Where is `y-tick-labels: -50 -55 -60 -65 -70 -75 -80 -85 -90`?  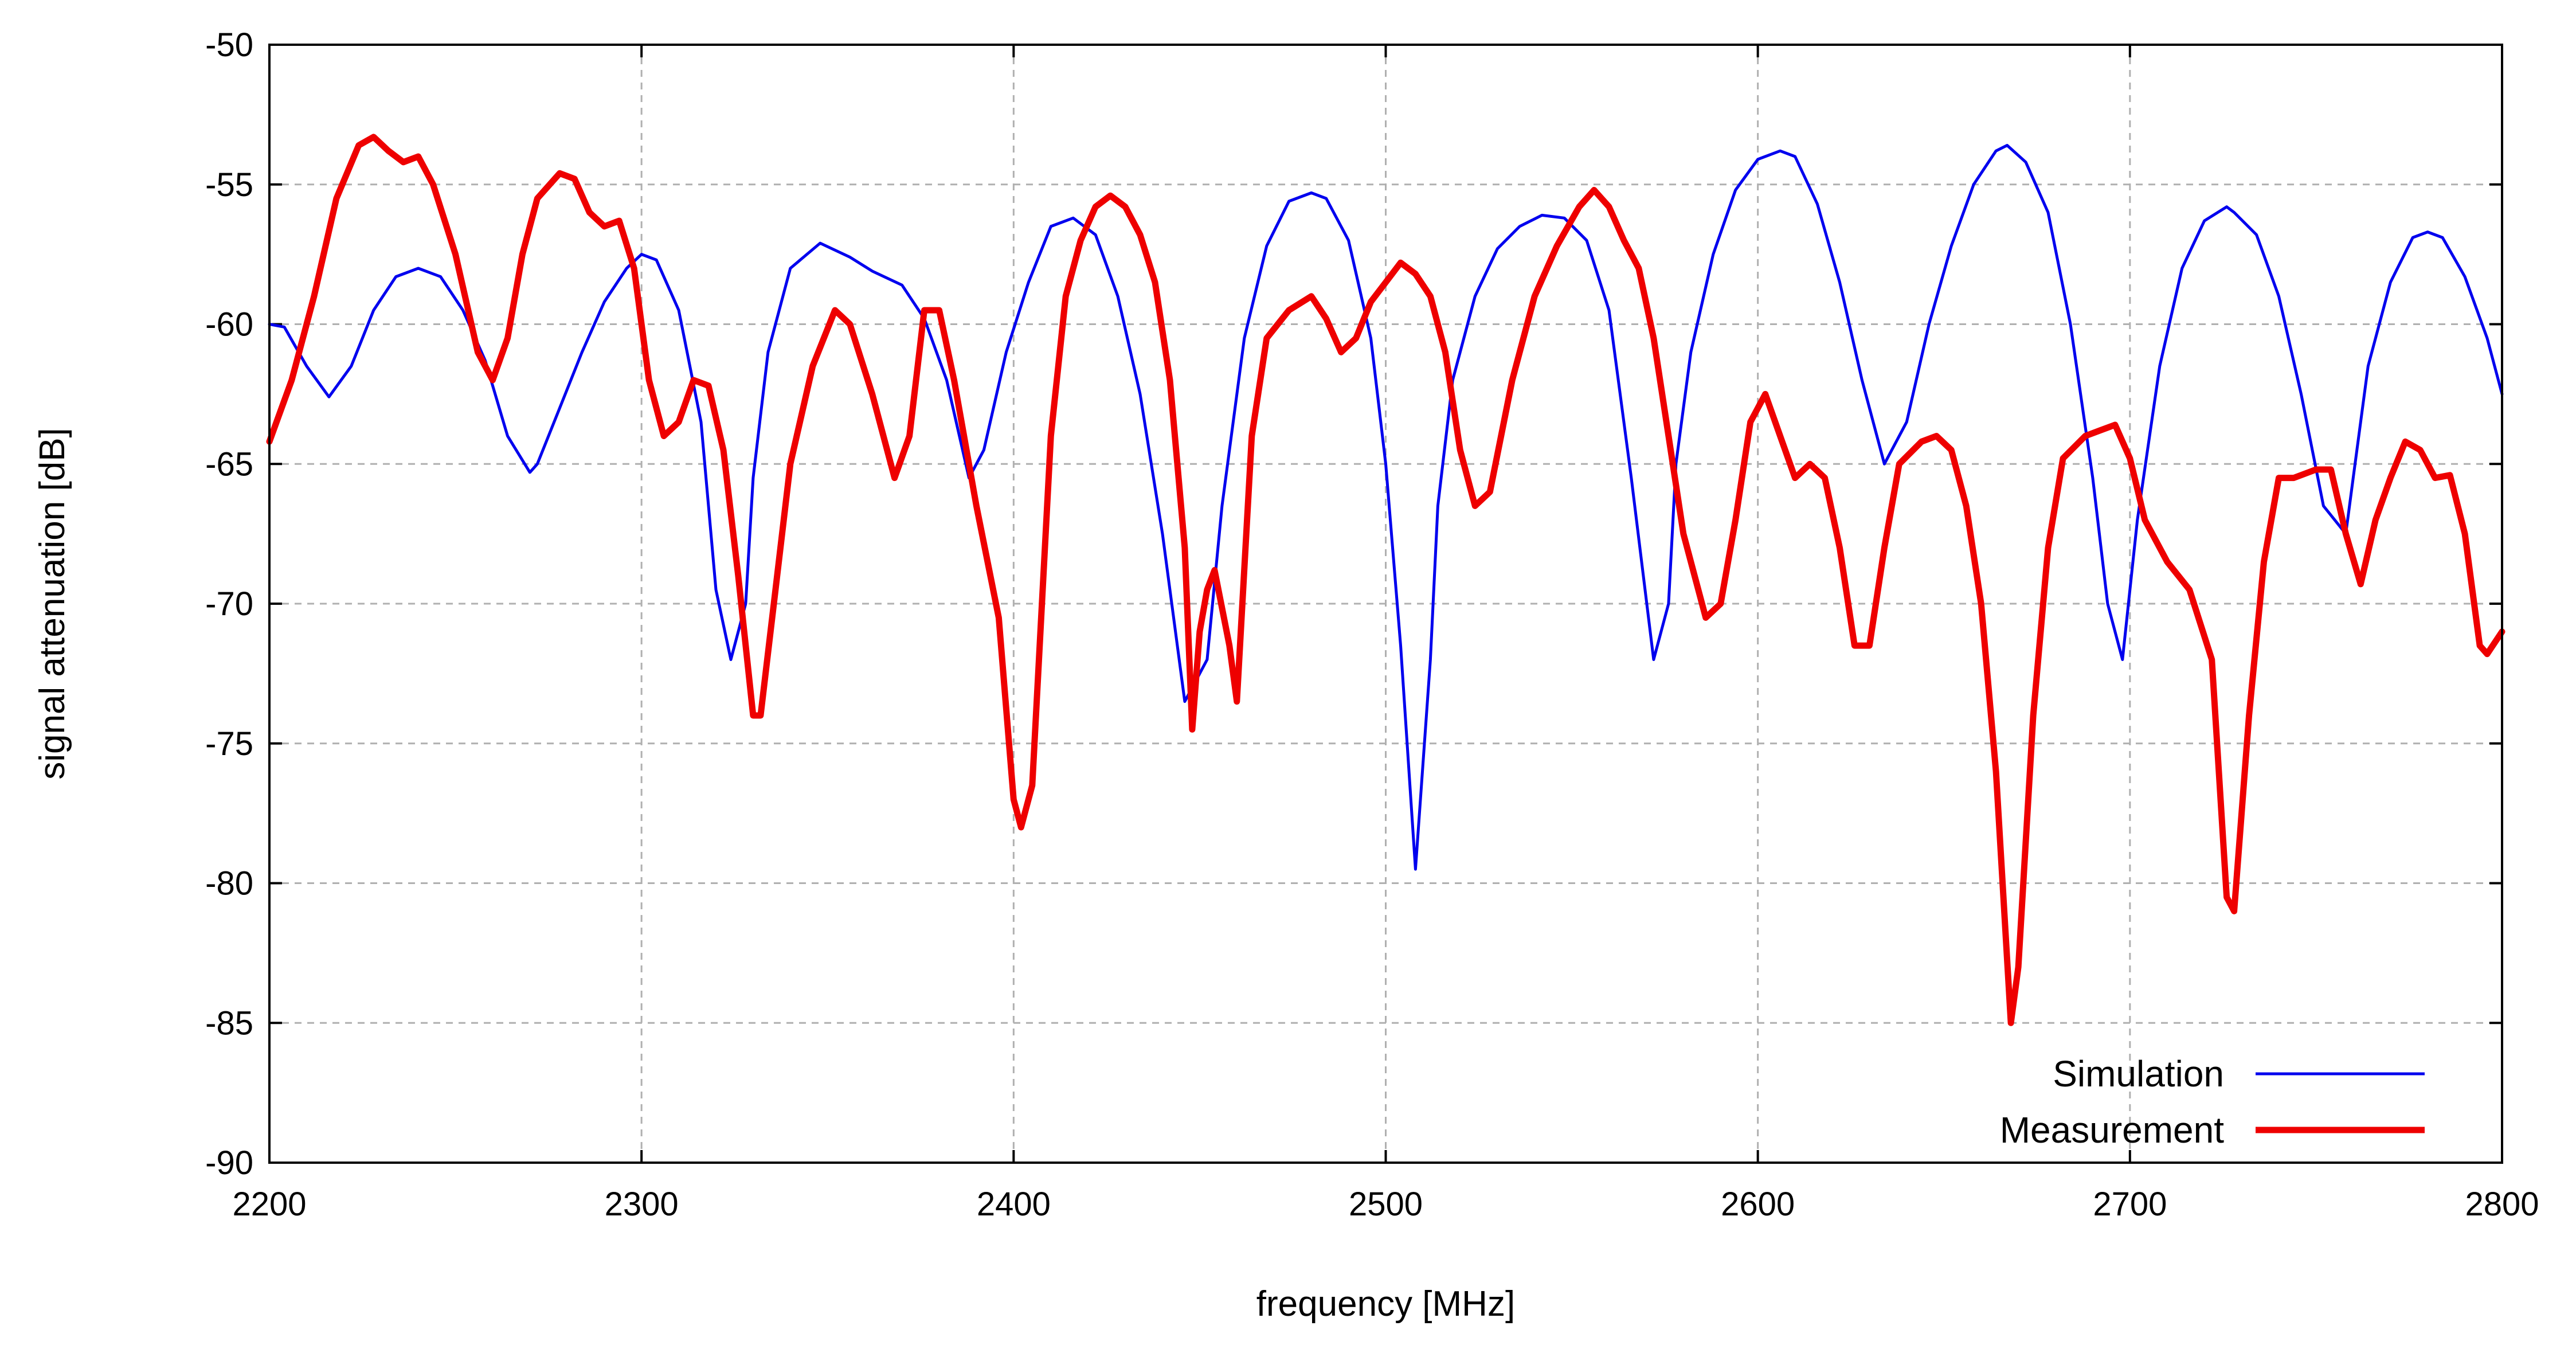
y-tick-labels: -50 -55 -60 -65 -70 -75 -80 -85 -90 is located at coordinates (229, 604).